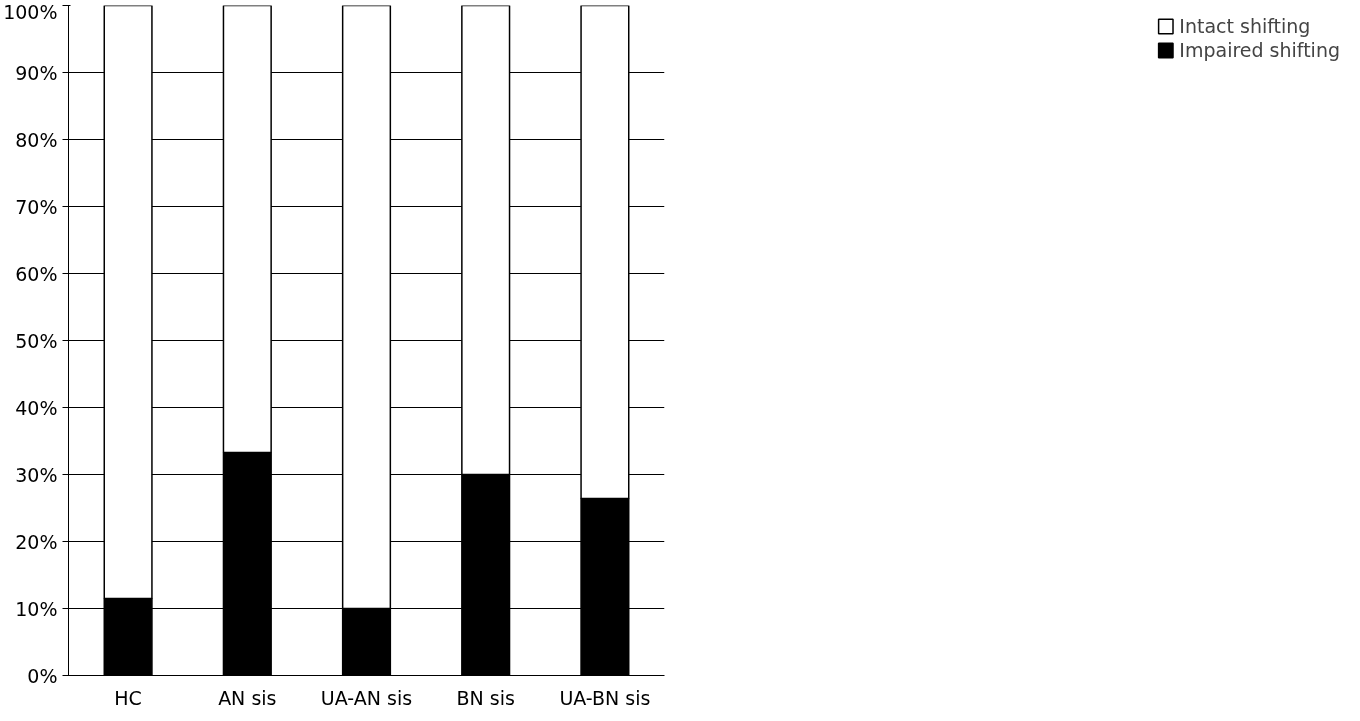  Describe the element at coordinates (36, 474) in the screenshot. I see `y-tick-label: 30%` at that location.